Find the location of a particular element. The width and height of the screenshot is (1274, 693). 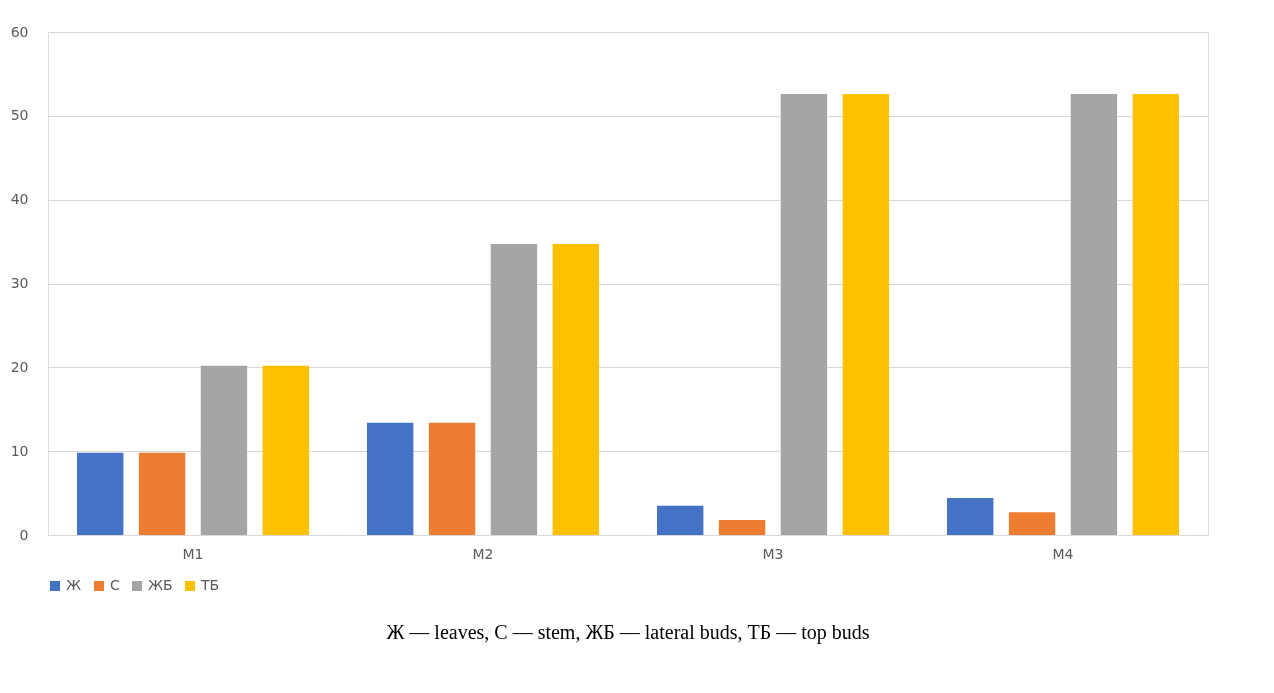

legend-label: ЖБ is located at coordinates (160, 585).